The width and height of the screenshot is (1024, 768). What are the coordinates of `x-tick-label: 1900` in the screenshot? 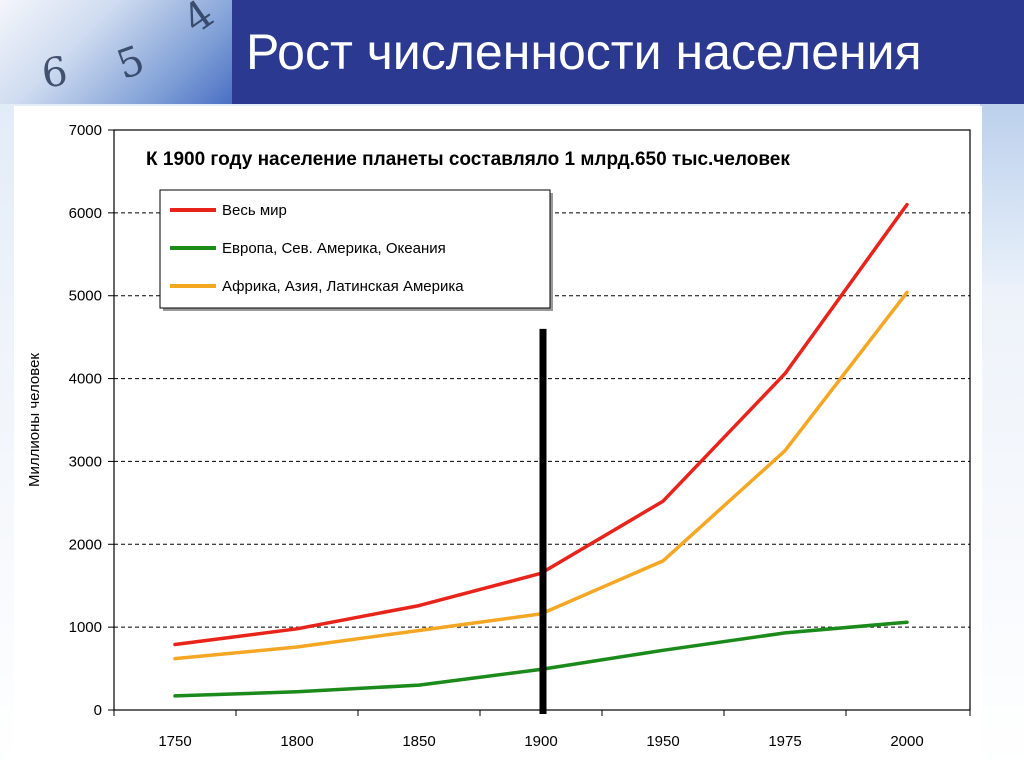 It's located at (540, 741).